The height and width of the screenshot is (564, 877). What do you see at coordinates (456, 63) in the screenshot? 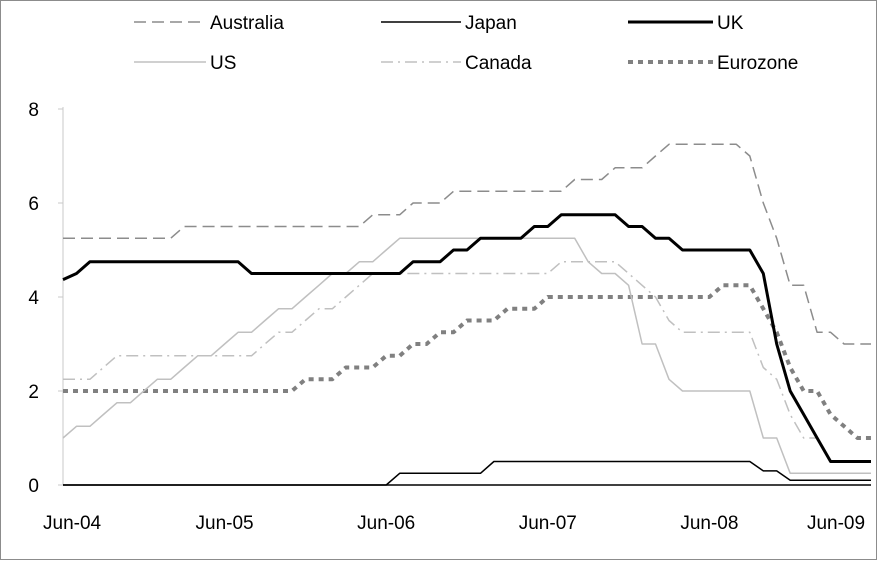
I see `legend-item-canada: Canada` at bounding box center [456, 63].